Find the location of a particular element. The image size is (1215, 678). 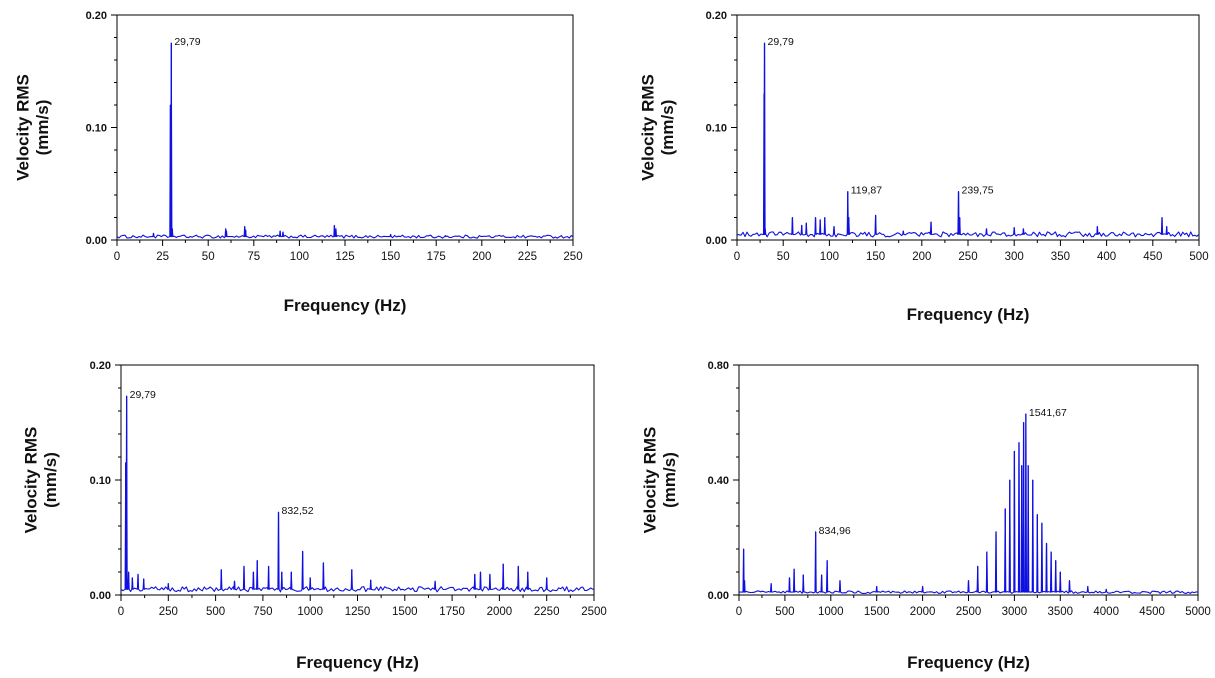

x-tick-label: 175 is located at coordinates (436, 257).